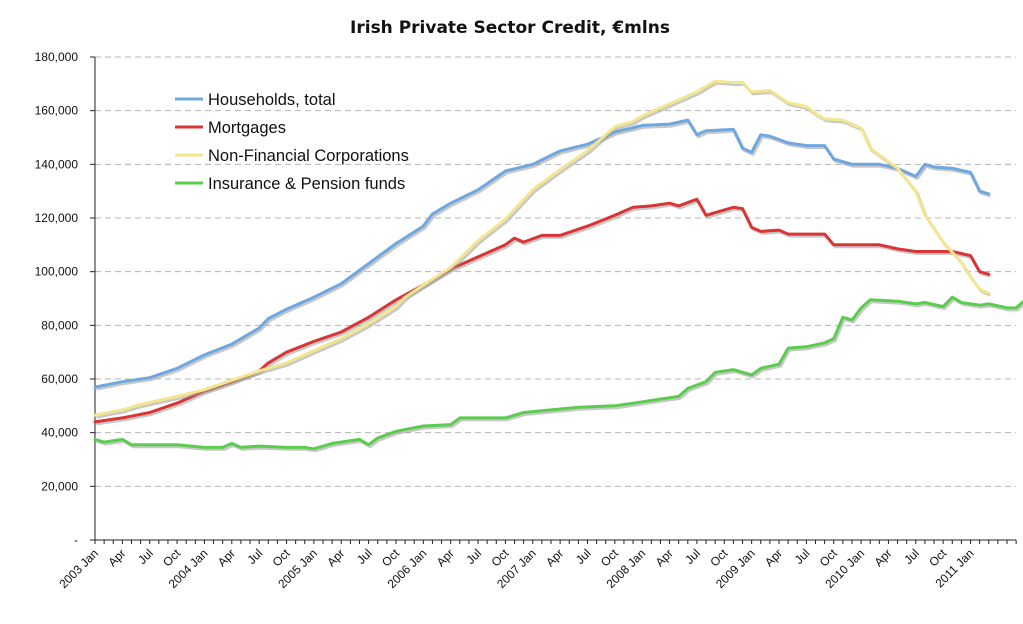  What do you see at coordinates (57, 272) in the screenshot?
I see `y-tick-label: 100,000` at bounding box center [57, 272].